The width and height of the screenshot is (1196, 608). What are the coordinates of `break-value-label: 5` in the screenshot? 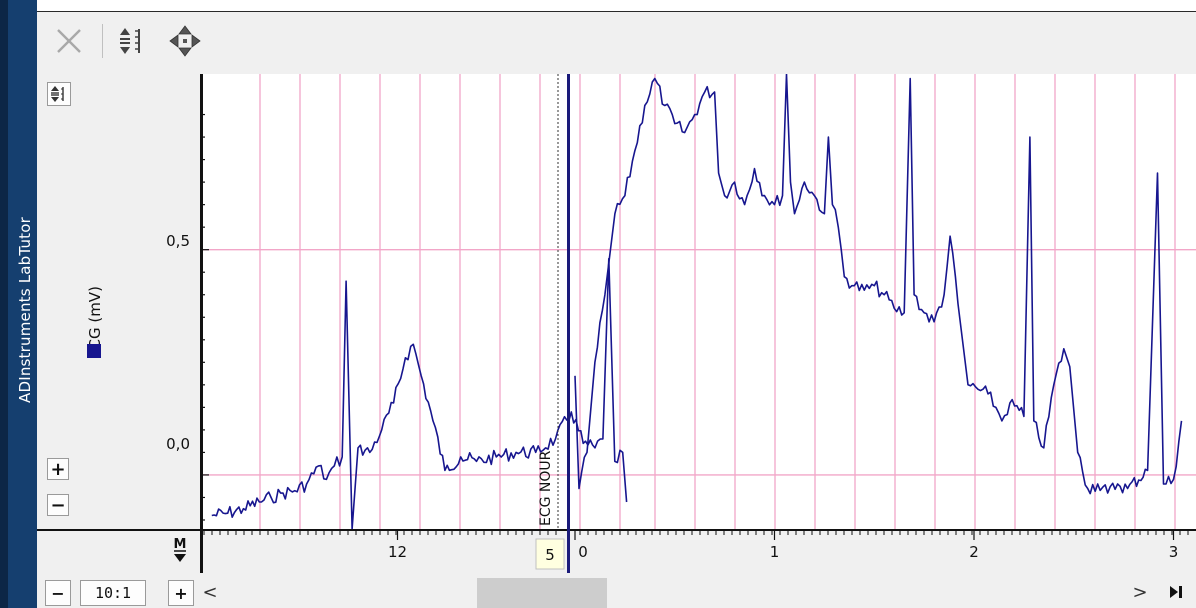 It's located at (550, 555).